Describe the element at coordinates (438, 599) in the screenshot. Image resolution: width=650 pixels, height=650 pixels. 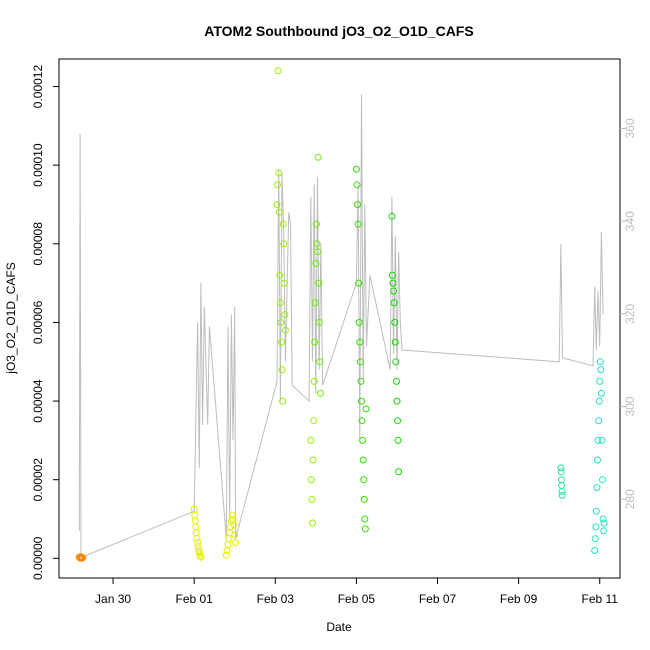
I see `x-tick-label: Feb 07` at that location.